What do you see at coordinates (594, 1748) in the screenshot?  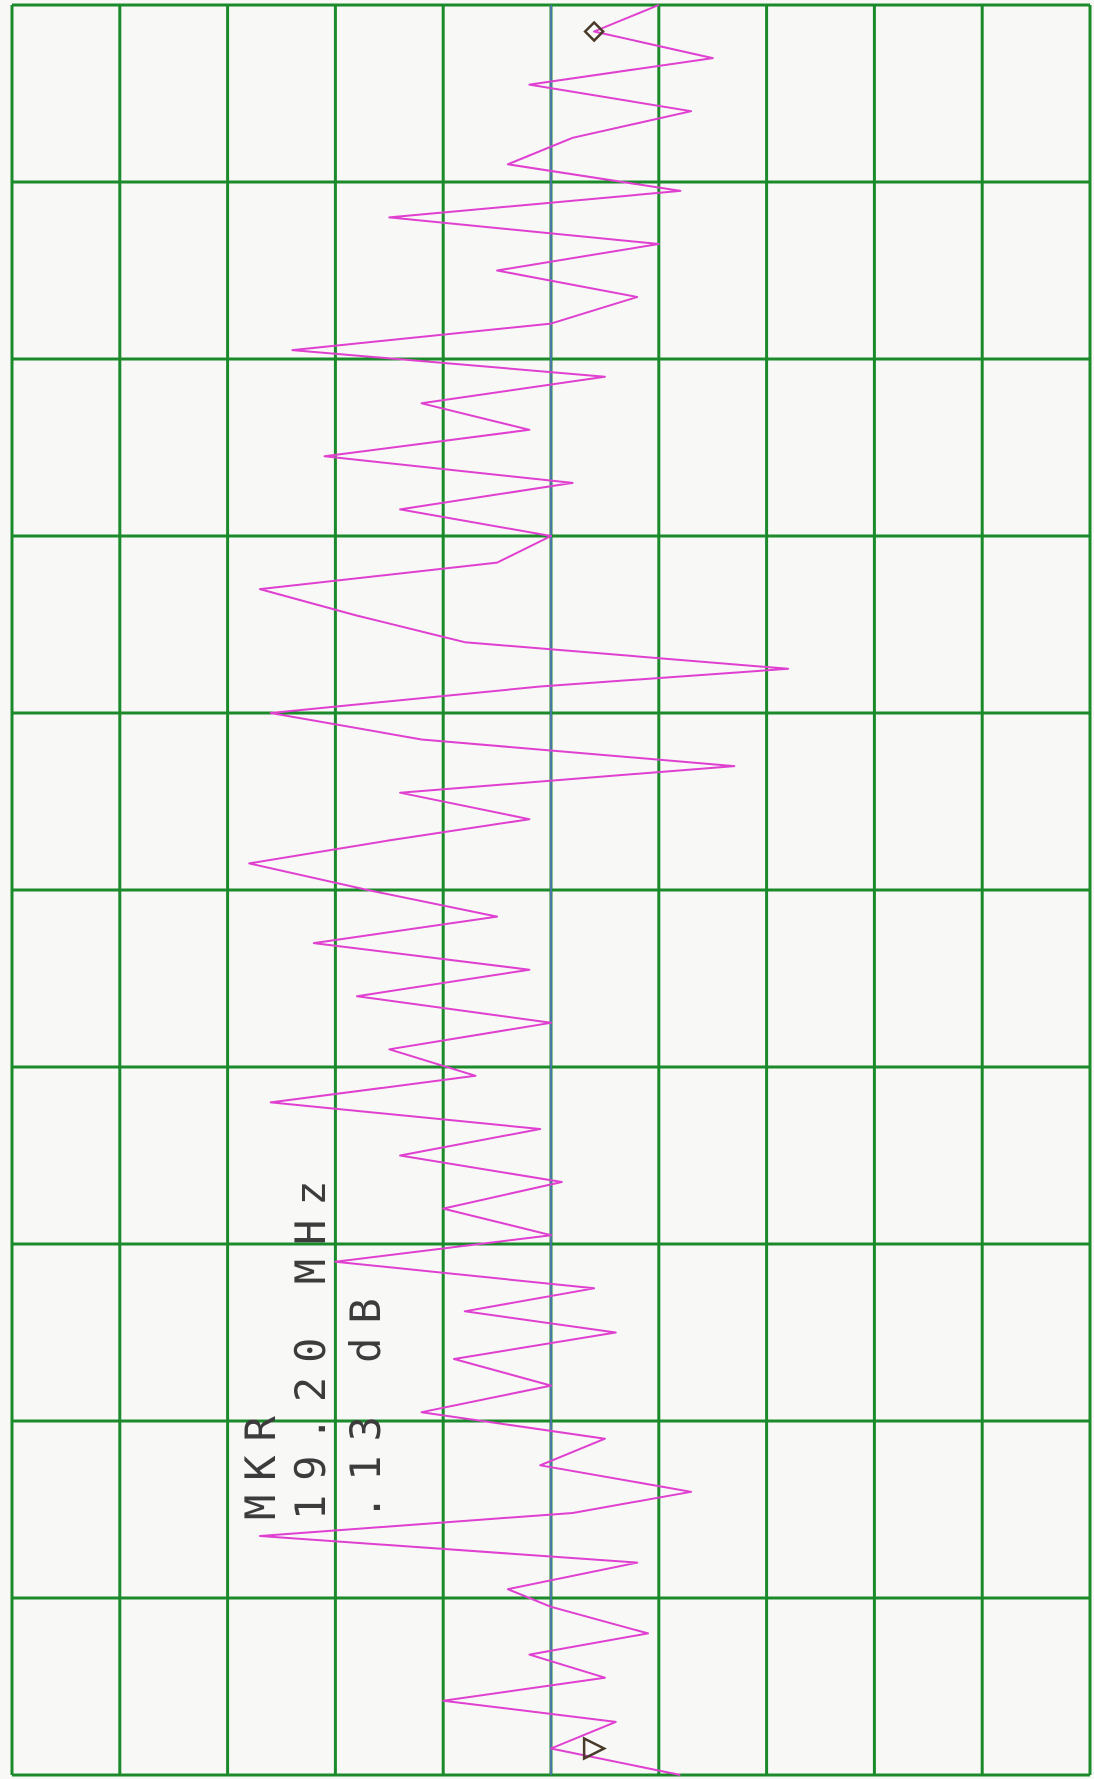 I see `marker-triangle-icon` at bounding box center [594, 1748].